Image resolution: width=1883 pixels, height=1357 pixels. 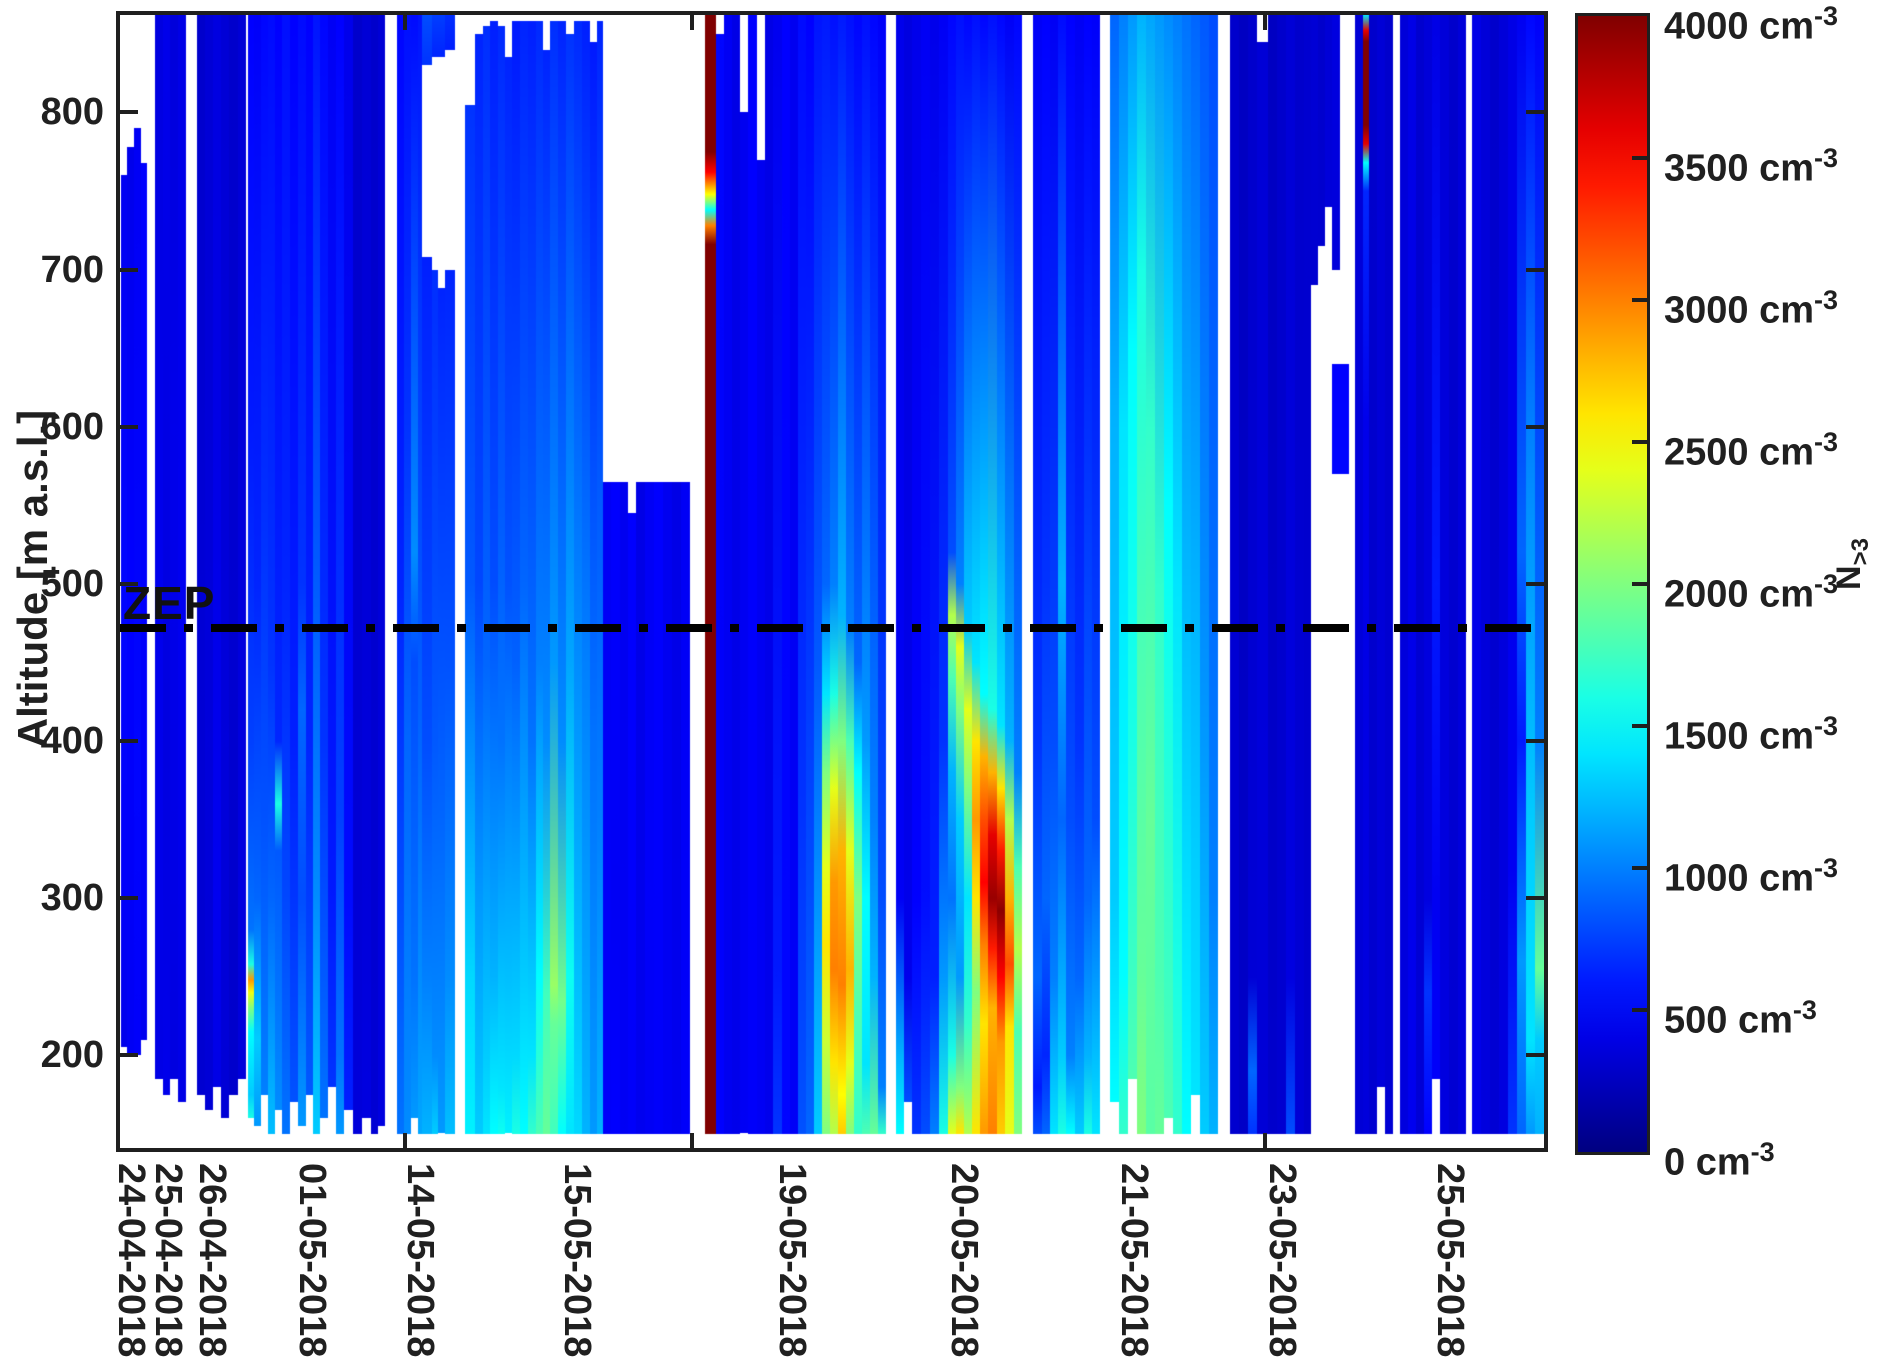 What do you see at coordinates (131, 1260) in the screenshot?
I see `x-tick-label: 24-04-2018` at bounding box center [131, 1260].